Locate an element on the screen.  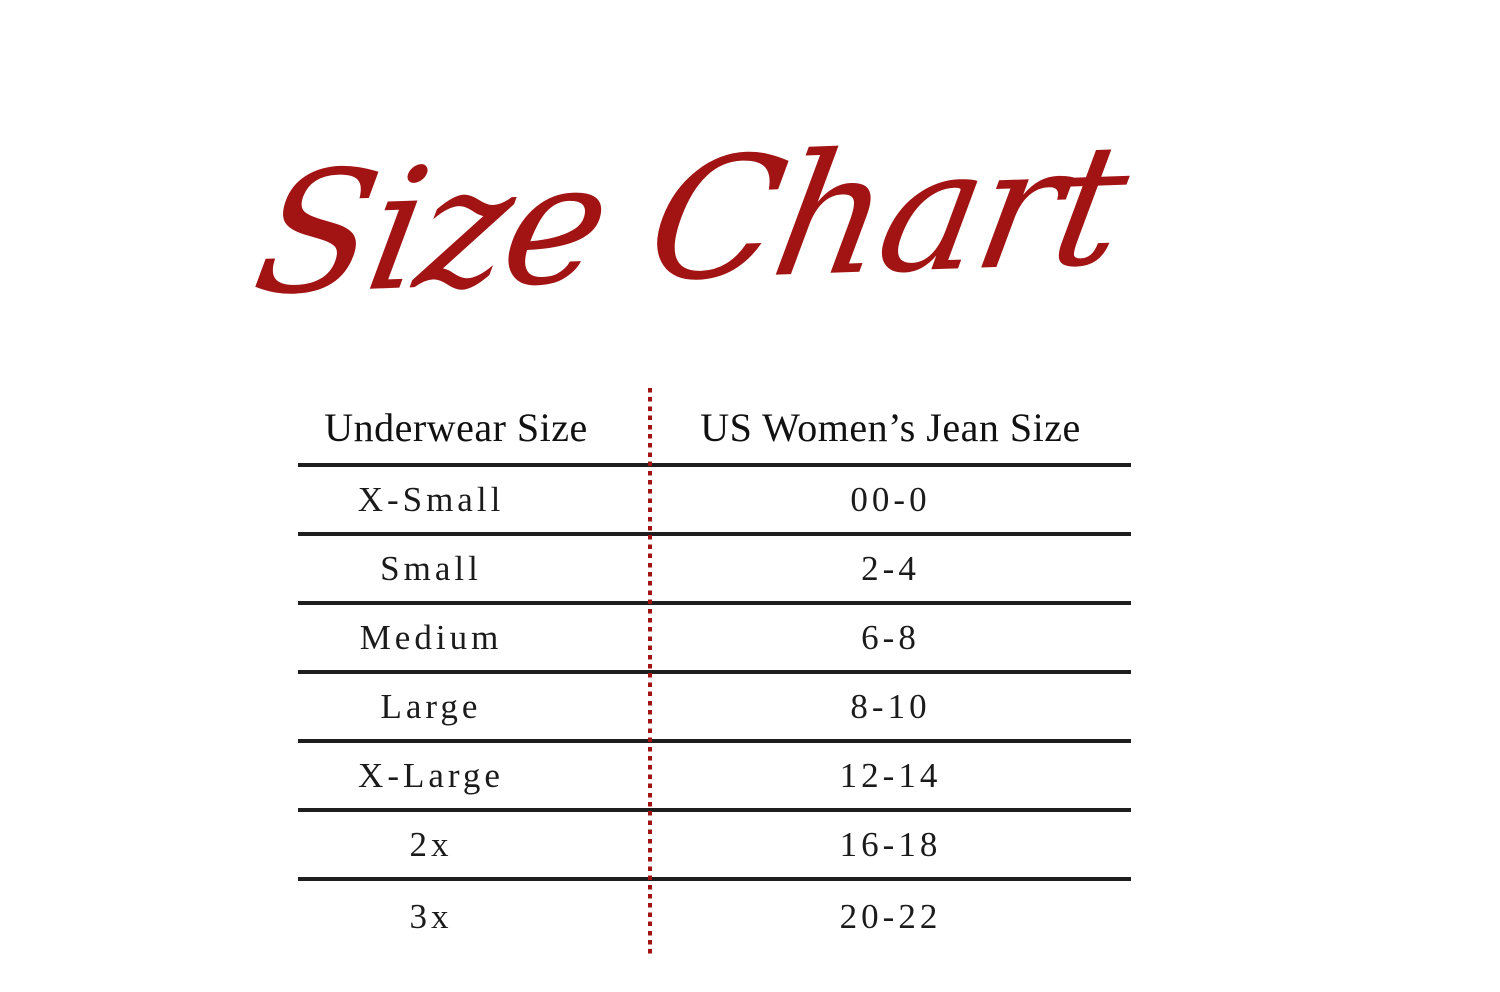
cell-underwear-size: 3x is located at coordinates (431, 916).